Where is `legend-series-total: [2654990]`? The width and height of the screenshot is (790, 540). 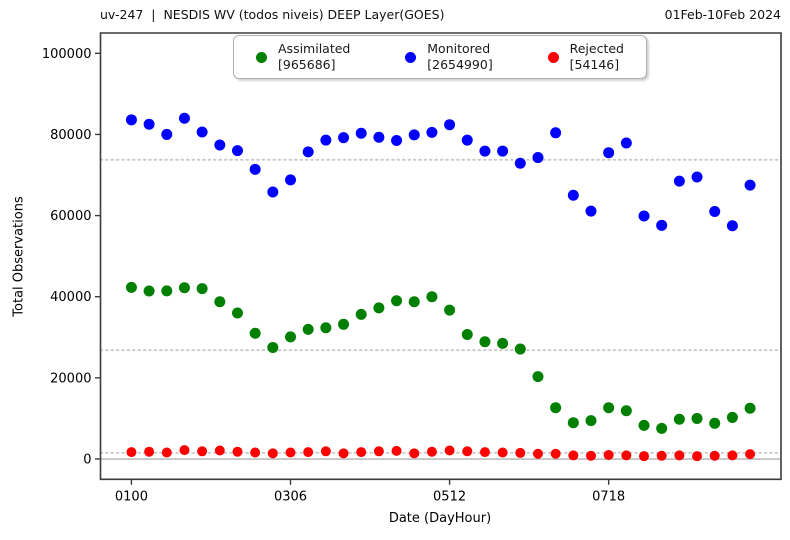 legend-series-total: [2654990] is located at coordinates (460, 64).